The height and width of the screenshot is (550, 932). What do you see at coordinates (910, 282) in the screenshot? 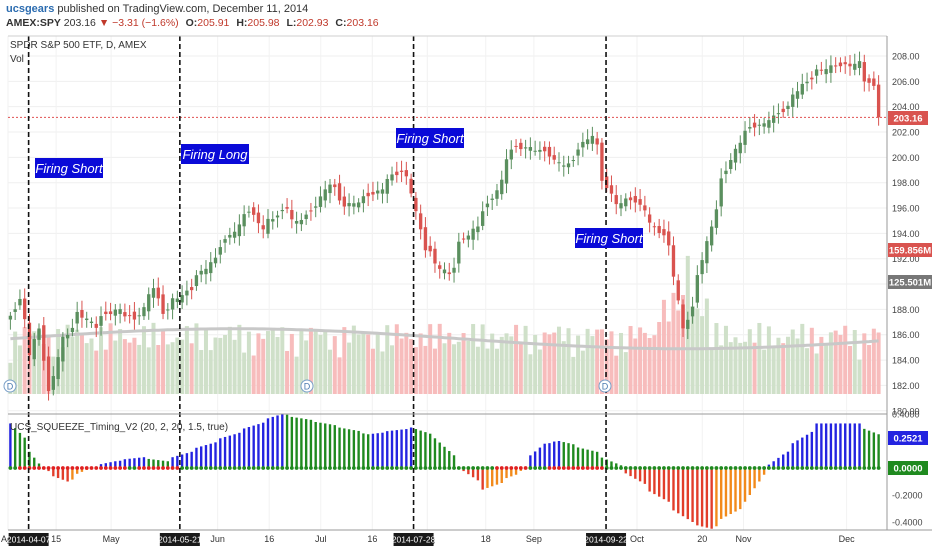
I see `volume-ma-tag-bg` at bounding box center [910, 282].